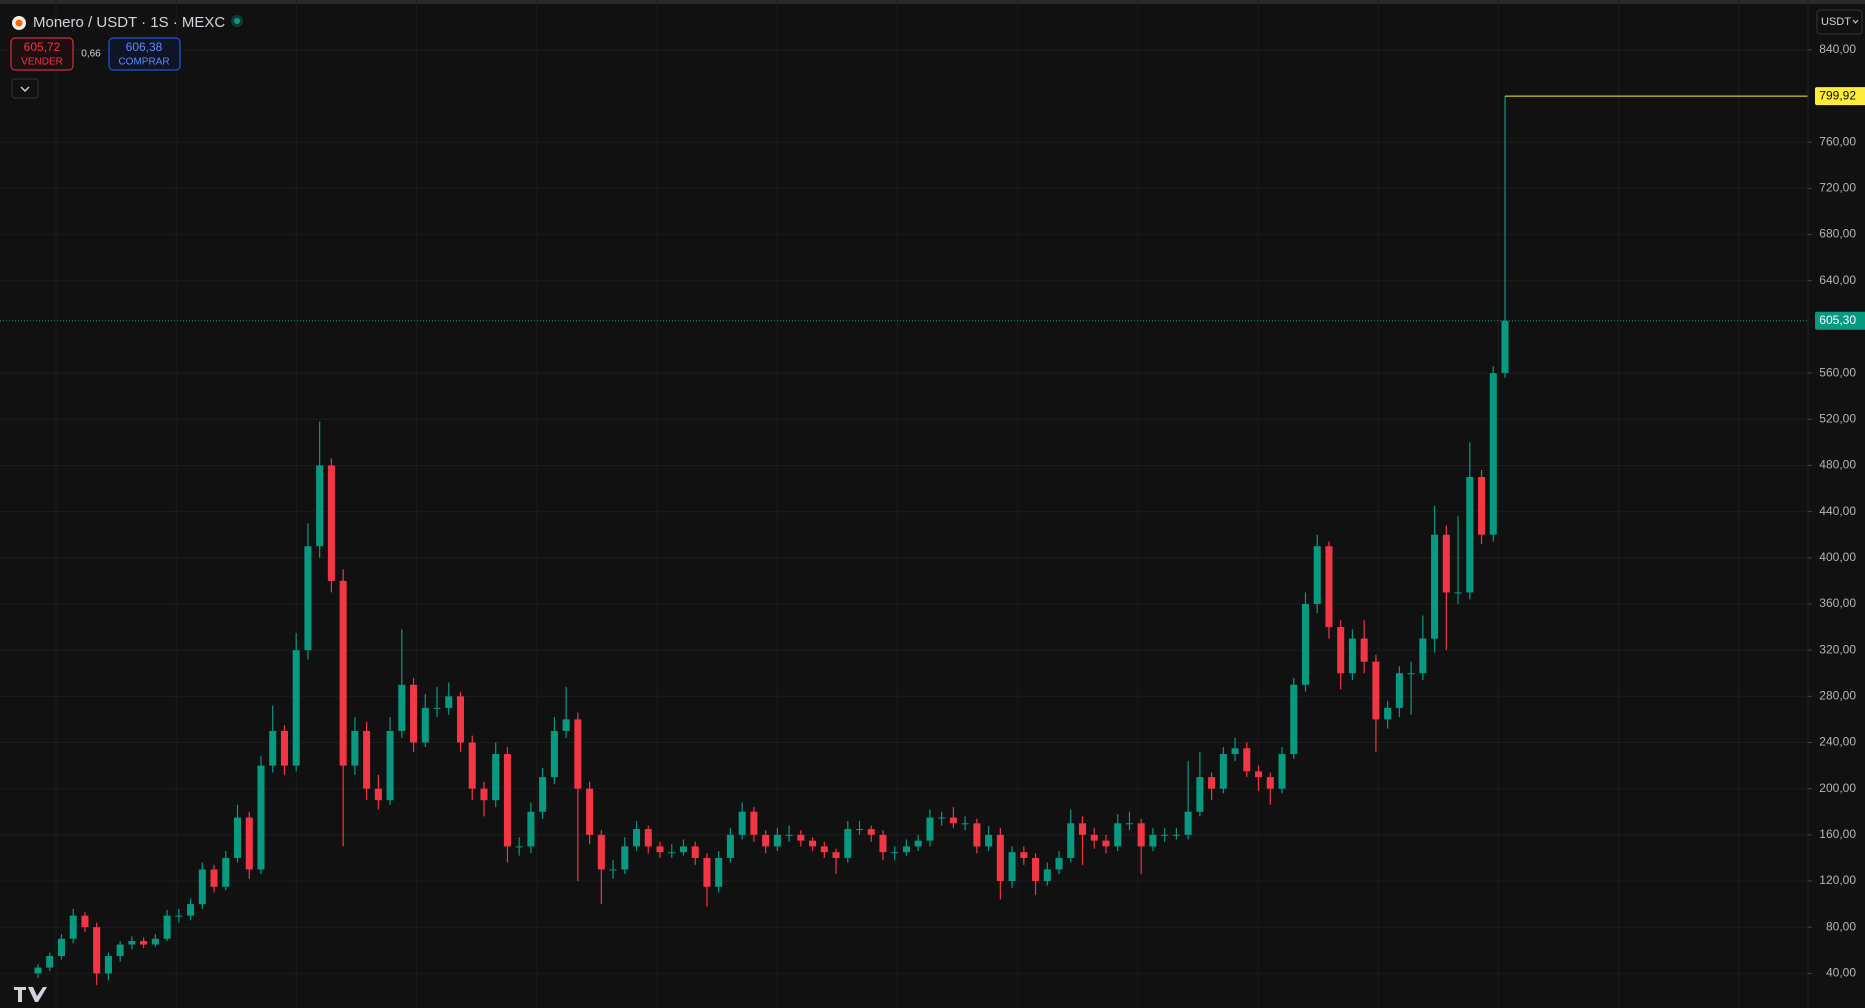 This screenshot has height=1008, width=1865. I want to click on price-label-box, so click(1840, 320).